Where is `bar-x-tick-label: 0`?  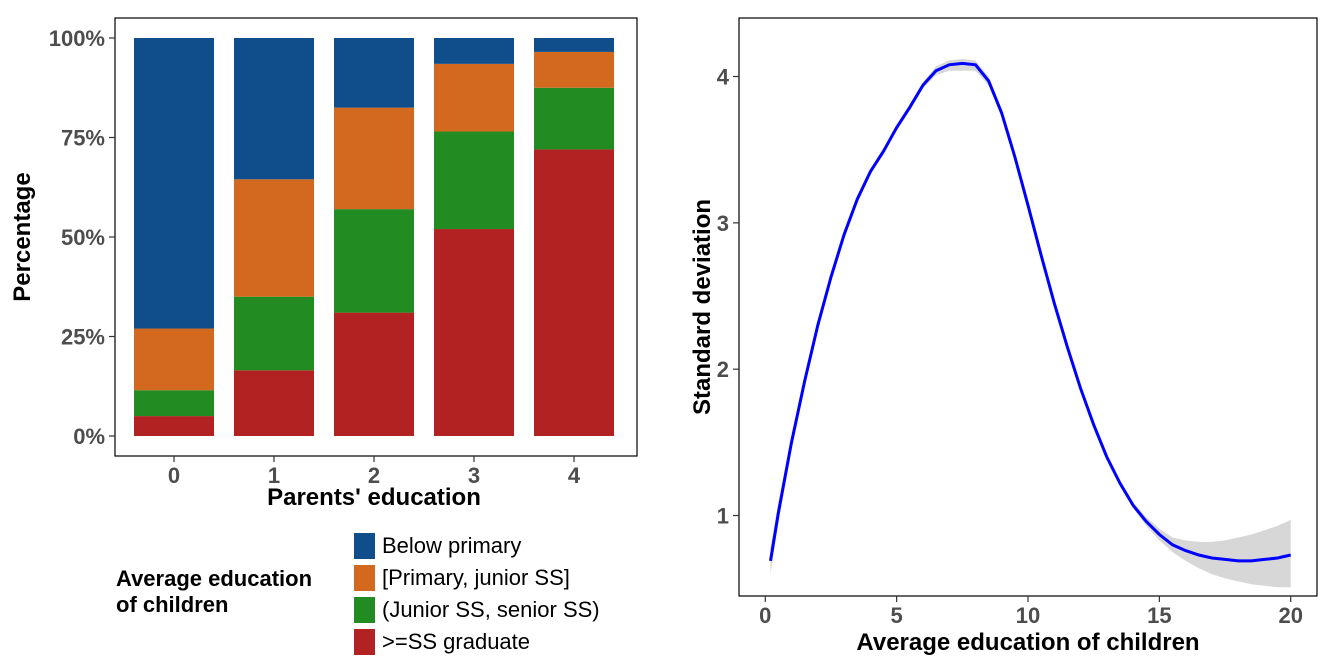 bar-x-tick-label: 0 is located at coordinates (174, 475).